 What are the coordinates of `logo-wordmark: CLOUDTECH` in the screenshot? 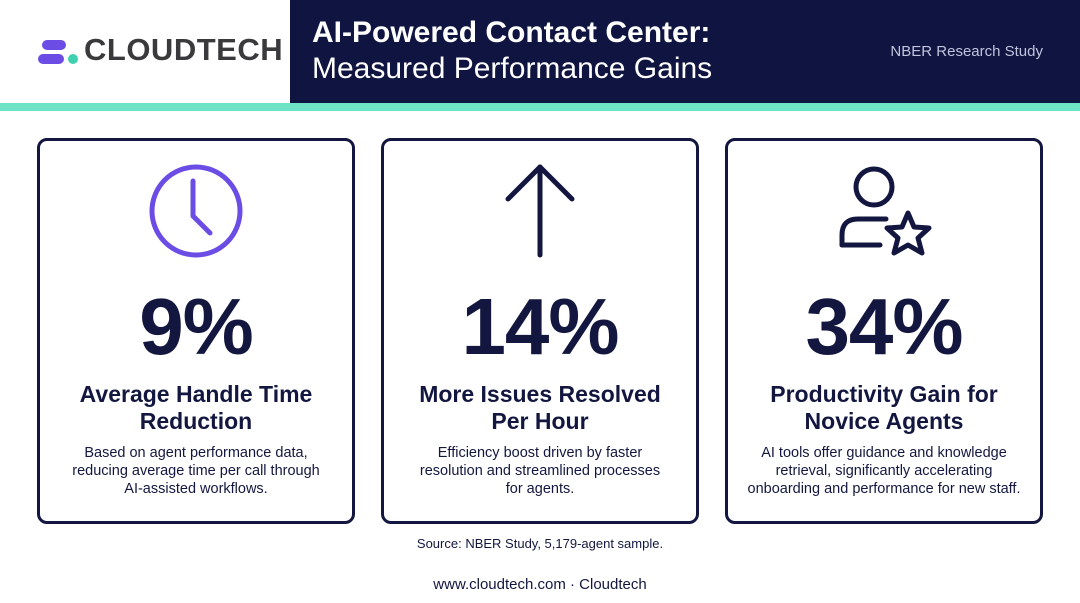 It's located at (184, 49).